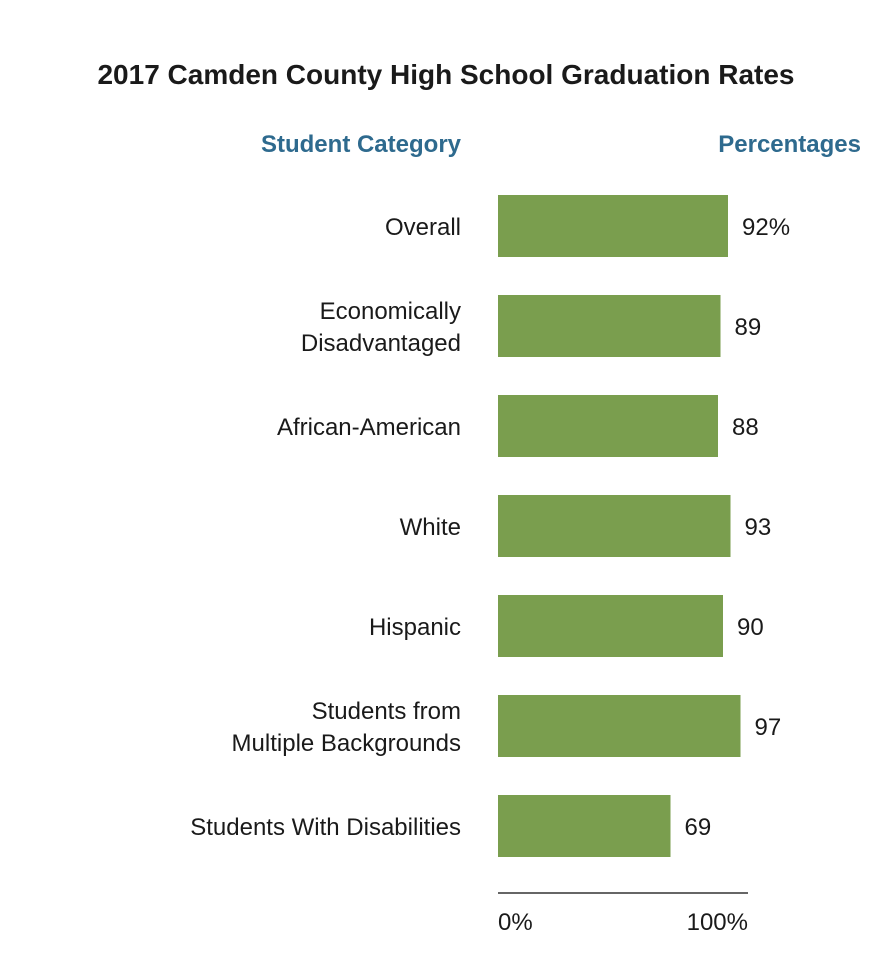 The width and height of the screenshot is (892, 980). Describe the element at coordinates (361, 144) in the screenshot. I see `category-column-header: Student Category` at that location.